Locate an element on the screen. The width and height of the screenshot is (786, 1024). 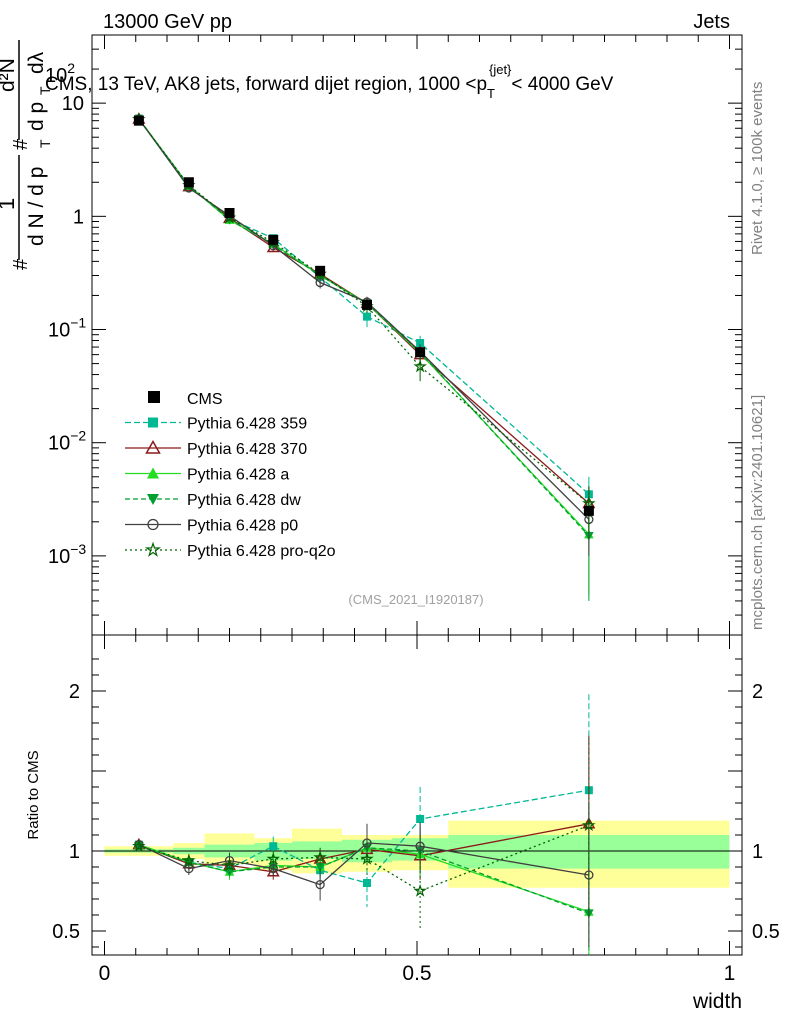
x-axis-label: width is located at coordinates (717, 1001).